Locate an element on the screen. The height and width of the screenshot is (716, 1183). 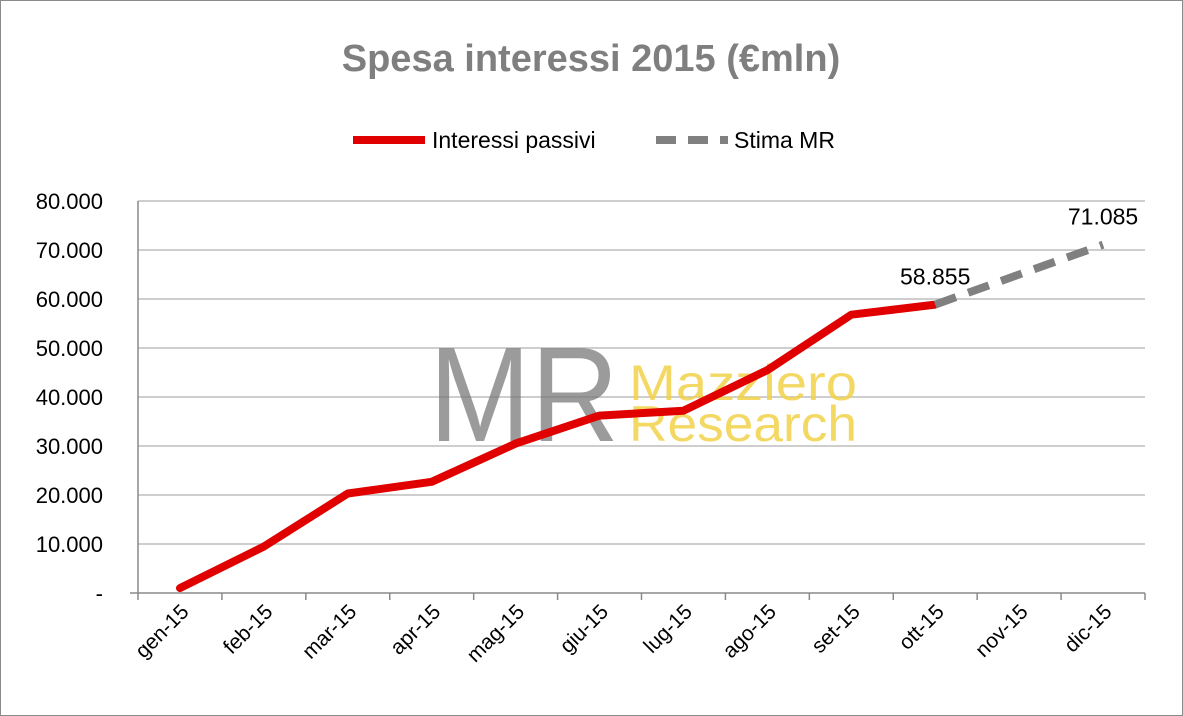
data-labels: 58.855 71.085 is located at coordinates (1019, 247).